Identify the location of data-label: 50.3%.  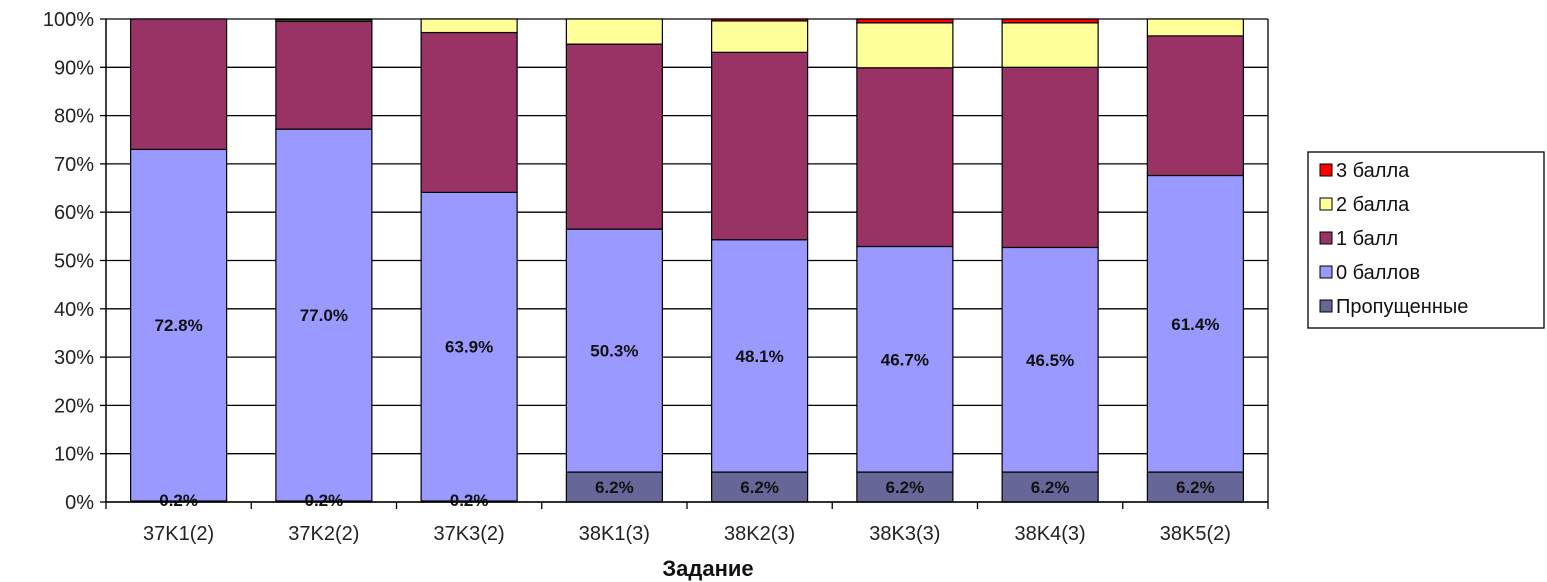
(614, 351).